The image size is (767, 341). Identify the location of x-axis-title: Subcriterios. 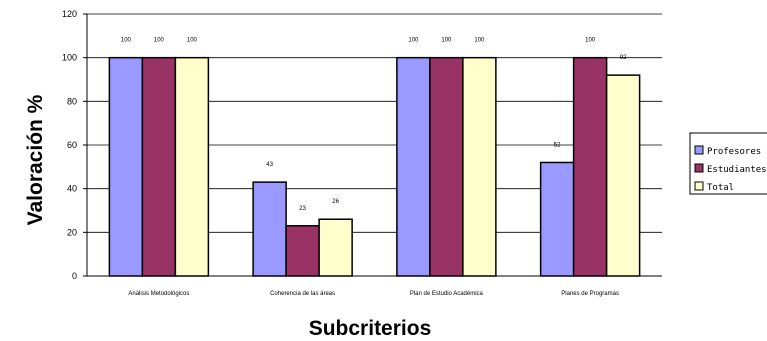
(370, 328).